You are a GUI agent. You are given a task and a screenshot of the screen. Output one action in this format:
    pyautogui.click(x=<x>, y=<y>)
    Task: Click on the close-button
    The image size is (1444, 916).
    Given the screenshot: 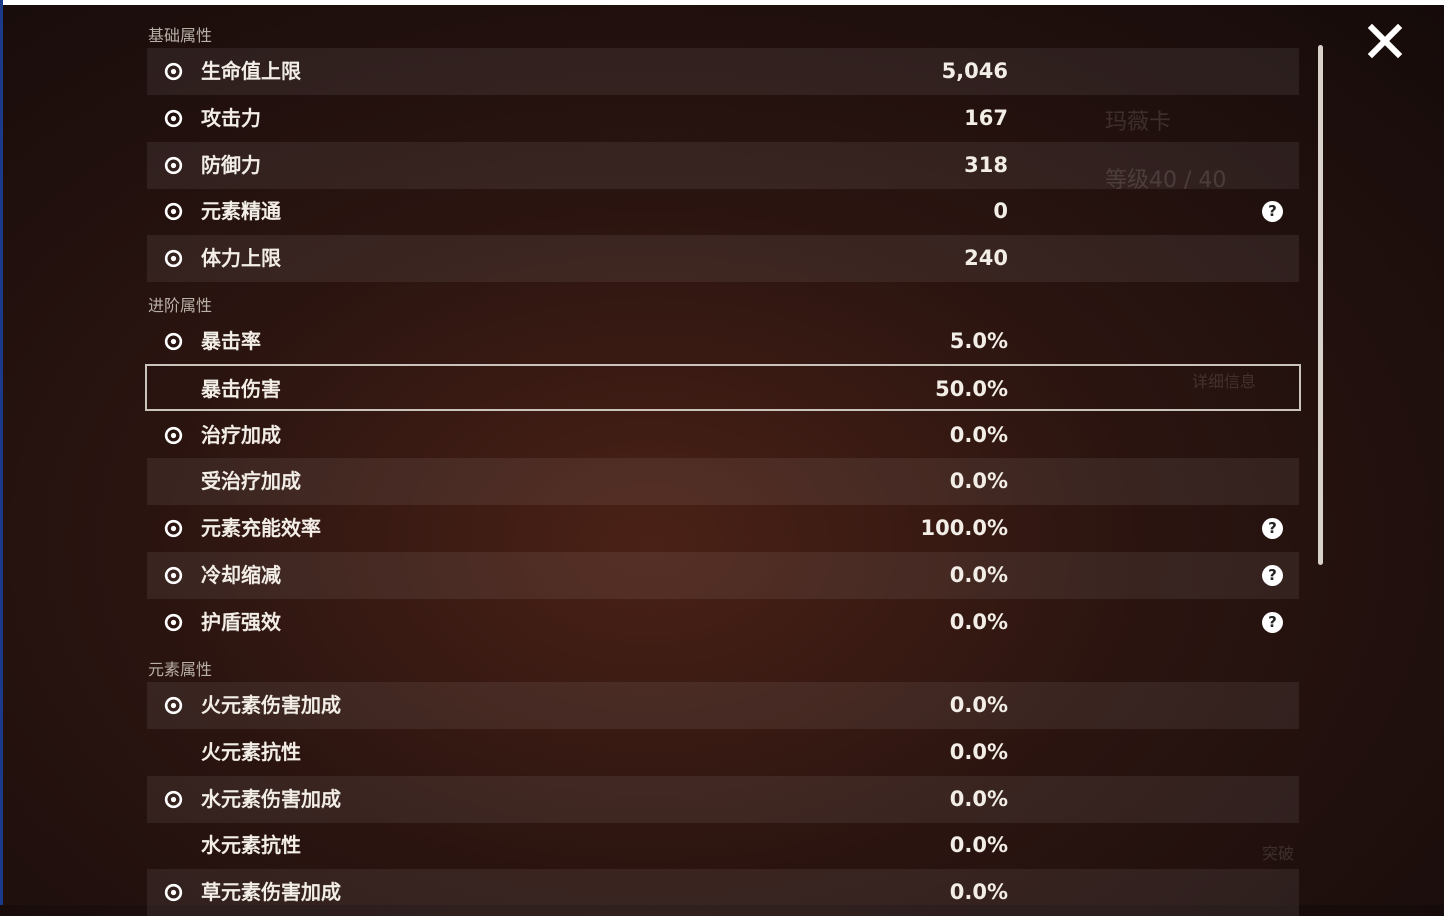 What is the action you would take?
    pyautogui.click(x=1385, y=41)
    